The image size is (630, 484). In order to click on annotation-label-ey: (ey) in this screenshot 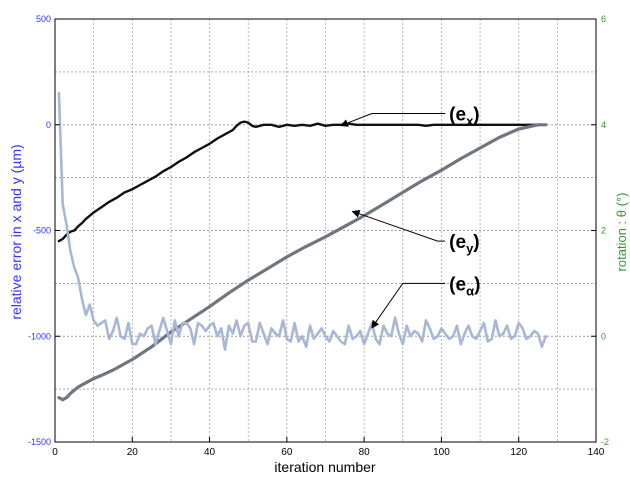, I will do `click(464, 244)`.